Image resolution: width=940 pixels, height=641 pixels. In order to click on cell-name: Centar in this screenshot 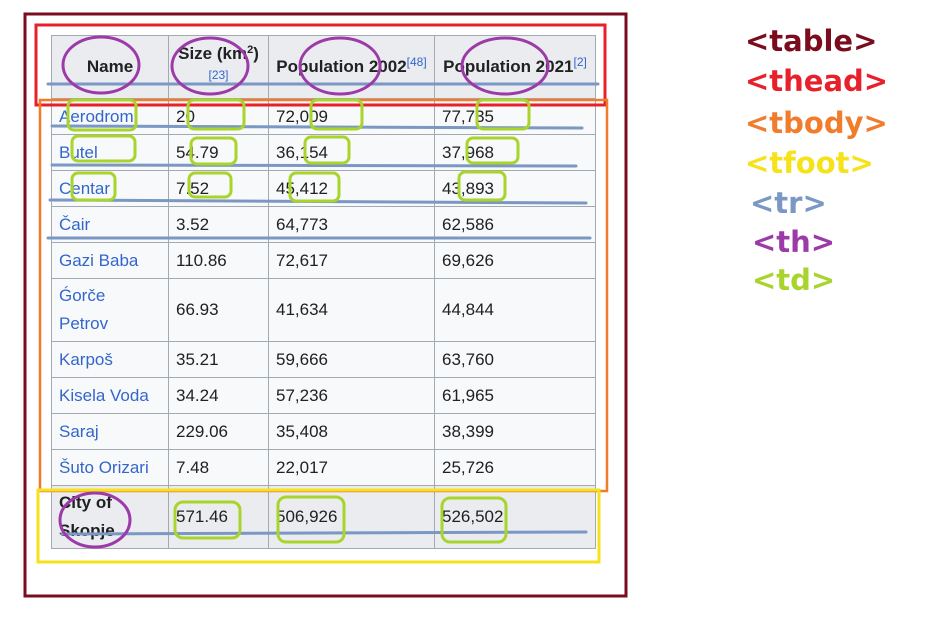, I will do `click(110, 188)`.